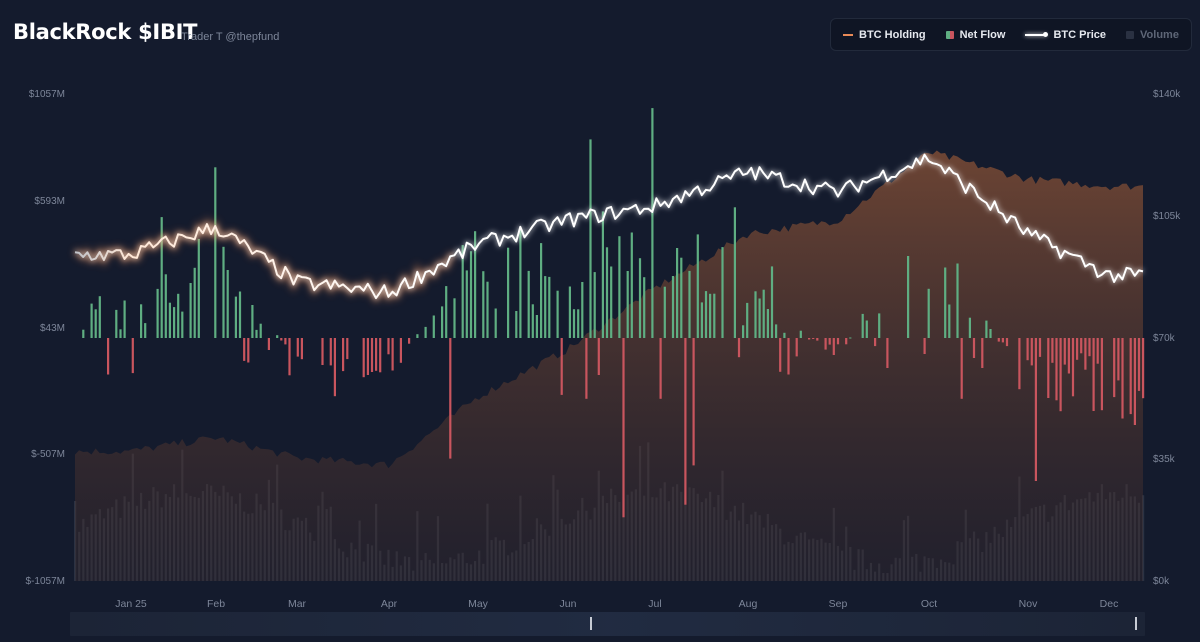  What do you see at coordinates (1167, 216) in the screenshot?
I see `right-tick-label: $105k` at bounding box center [1167, 216].